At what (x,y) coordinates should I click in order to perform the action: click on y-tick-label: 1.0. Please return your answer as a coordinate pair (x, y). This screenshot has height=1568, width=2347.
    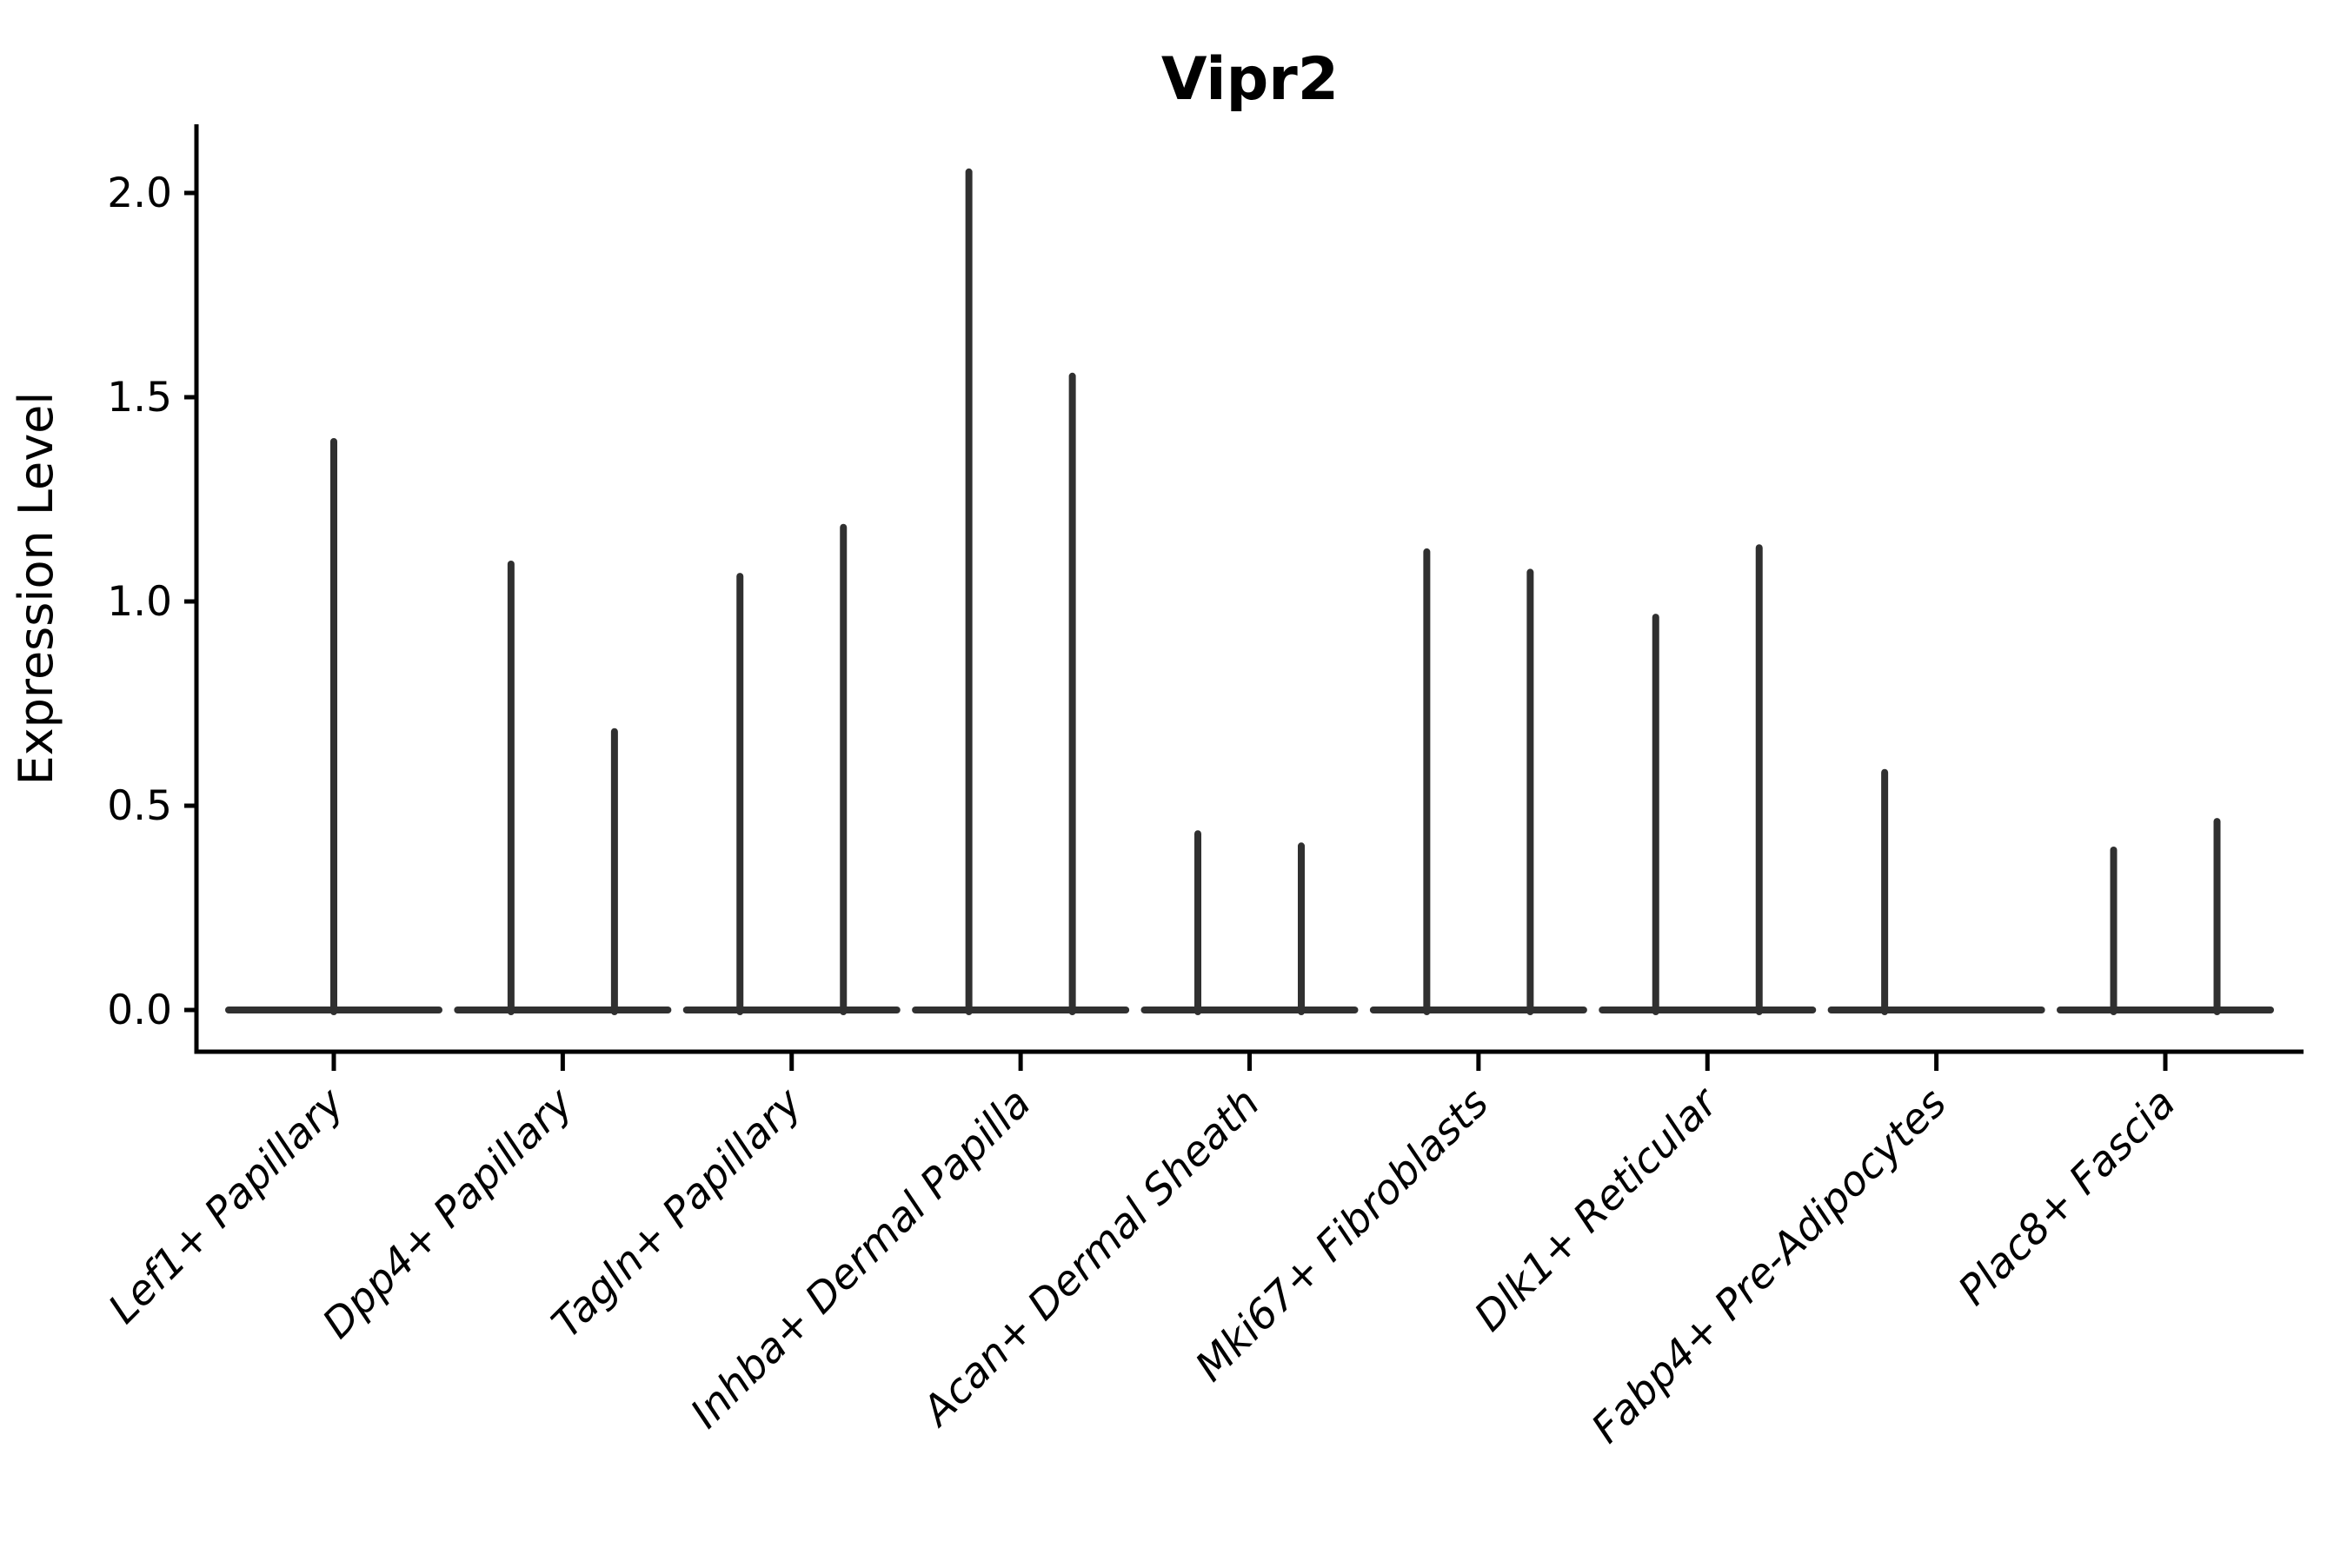
    Looking at the image, I should click on (140, 602).